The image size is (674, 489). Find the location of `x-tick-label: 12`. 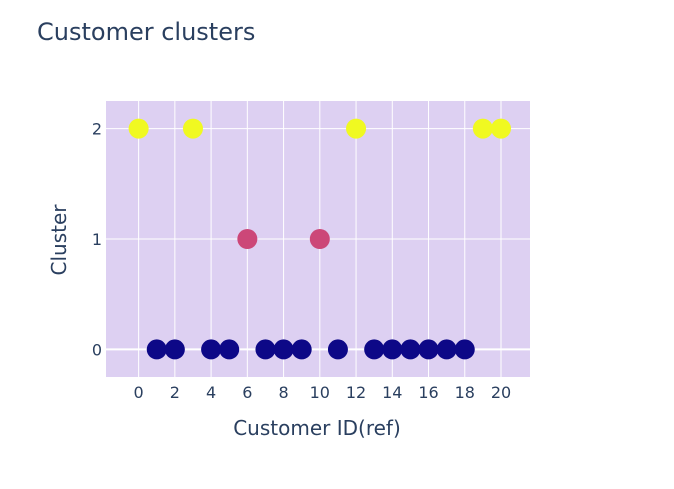

x-tick-label: 12 is located at coordinates (356, 392).